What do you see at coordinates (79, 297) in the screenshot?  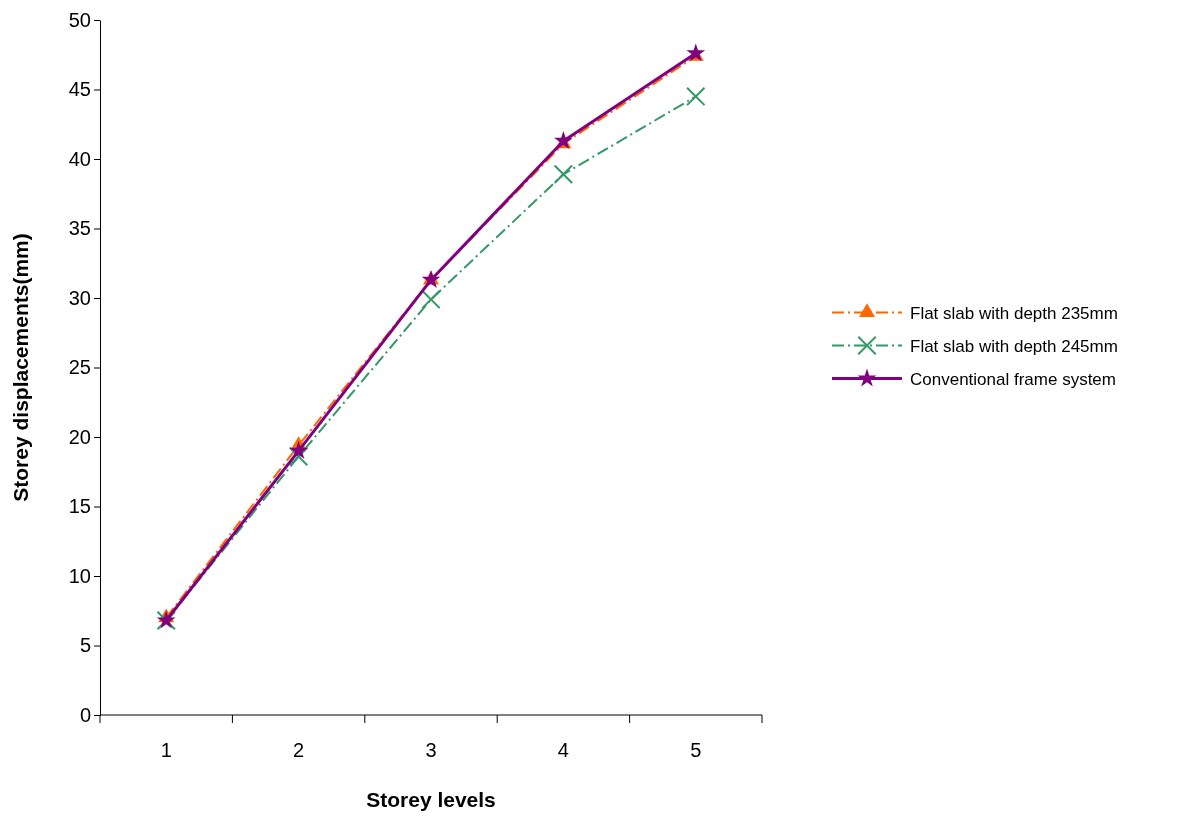 I see `y-tick-label: 30` at bounding box center [79, 297].